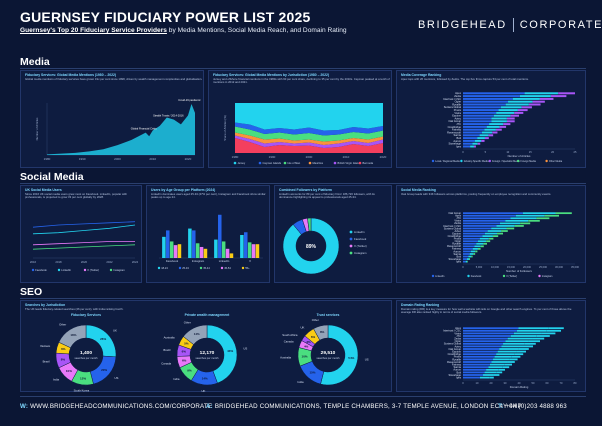  I want to click on slice-label: US, so click(367, 360).